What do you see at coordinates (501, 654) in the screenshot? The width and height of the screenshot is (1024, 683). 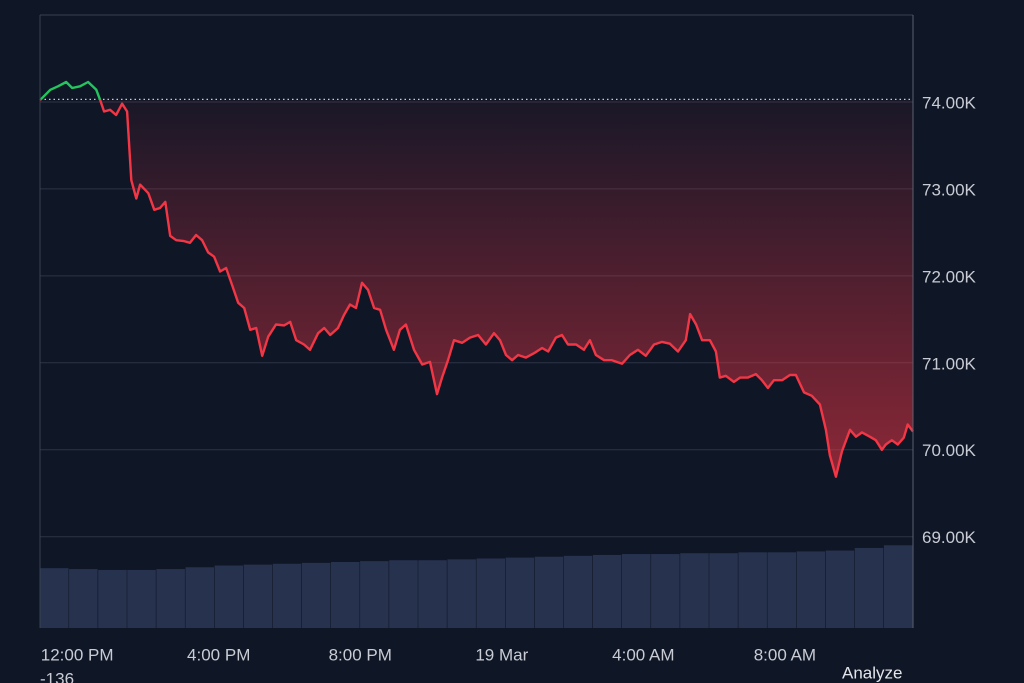 I see `x-tick-label: 19 Mar` at bounding box center [501, 654].